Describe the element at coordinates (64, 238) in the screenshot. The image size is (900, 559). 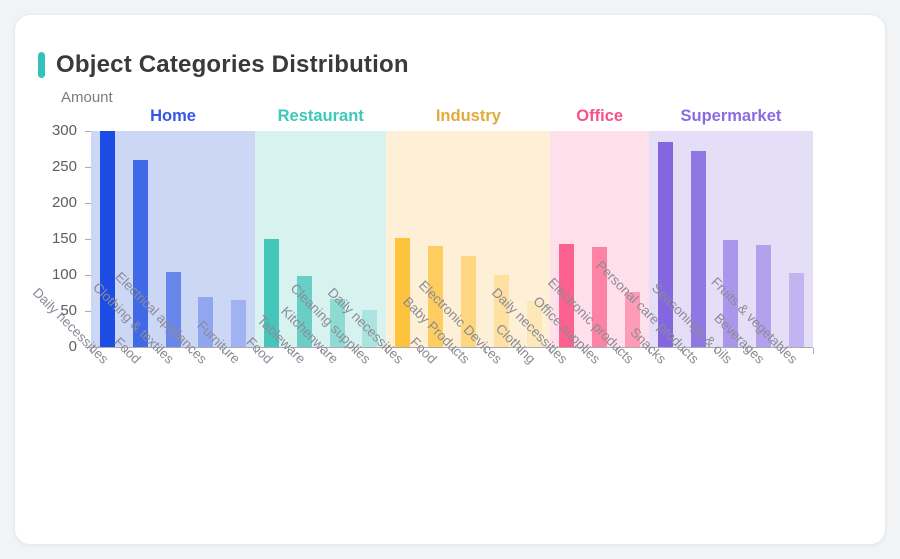
I see `y-axis-tick-label: 150` at that location.